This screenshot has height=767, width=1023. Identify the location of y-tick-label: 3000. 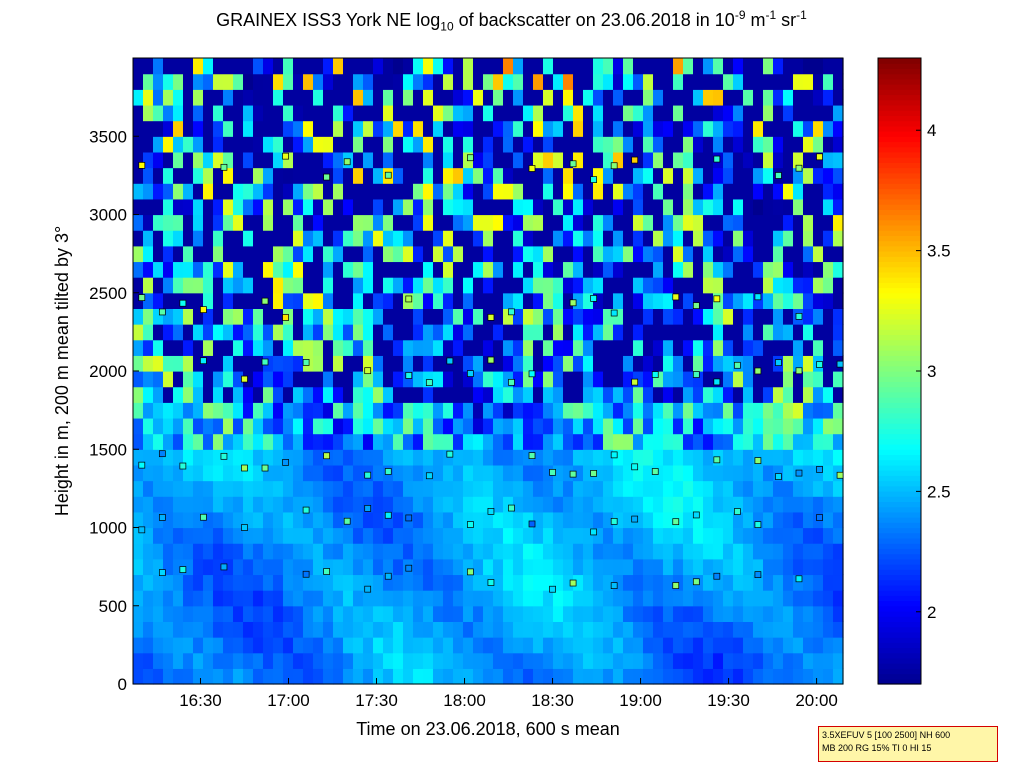
(108, 215).